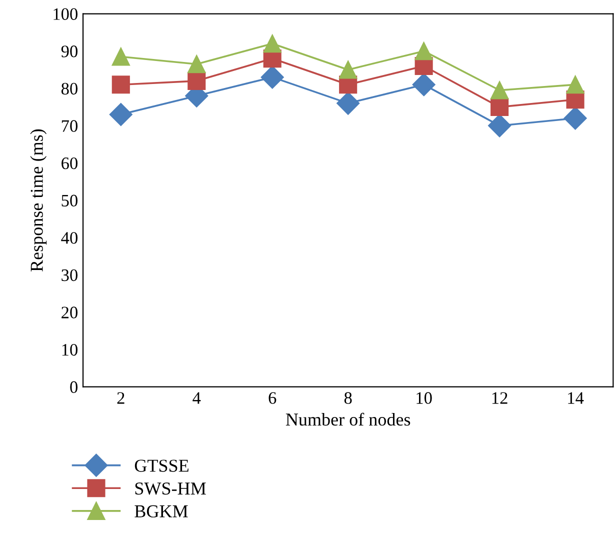  What do you see at coordinates (576, 398) in the screenshot?
I see `x-tick-label: 14` at bounding box center [576, 398].